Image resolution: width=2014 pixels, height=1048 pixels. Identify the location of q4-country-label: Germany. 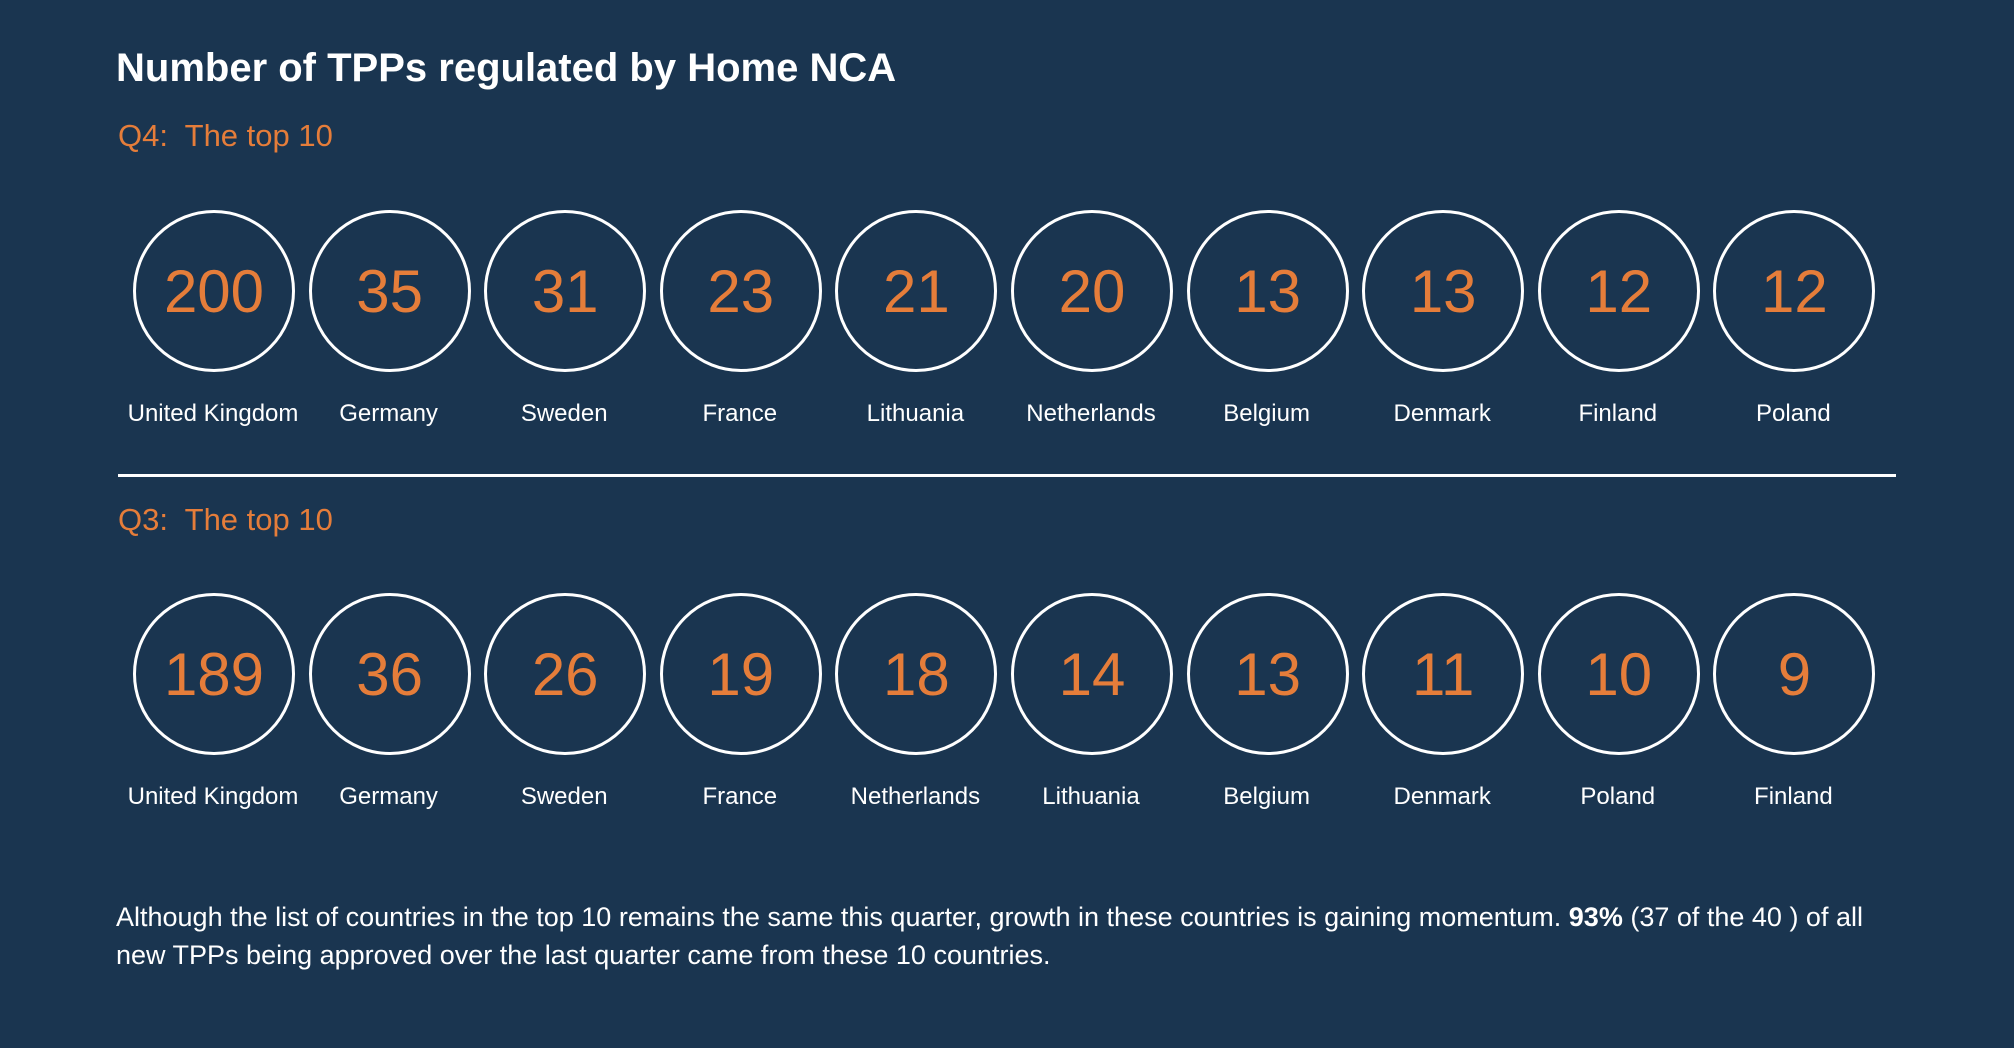
(388, 413).